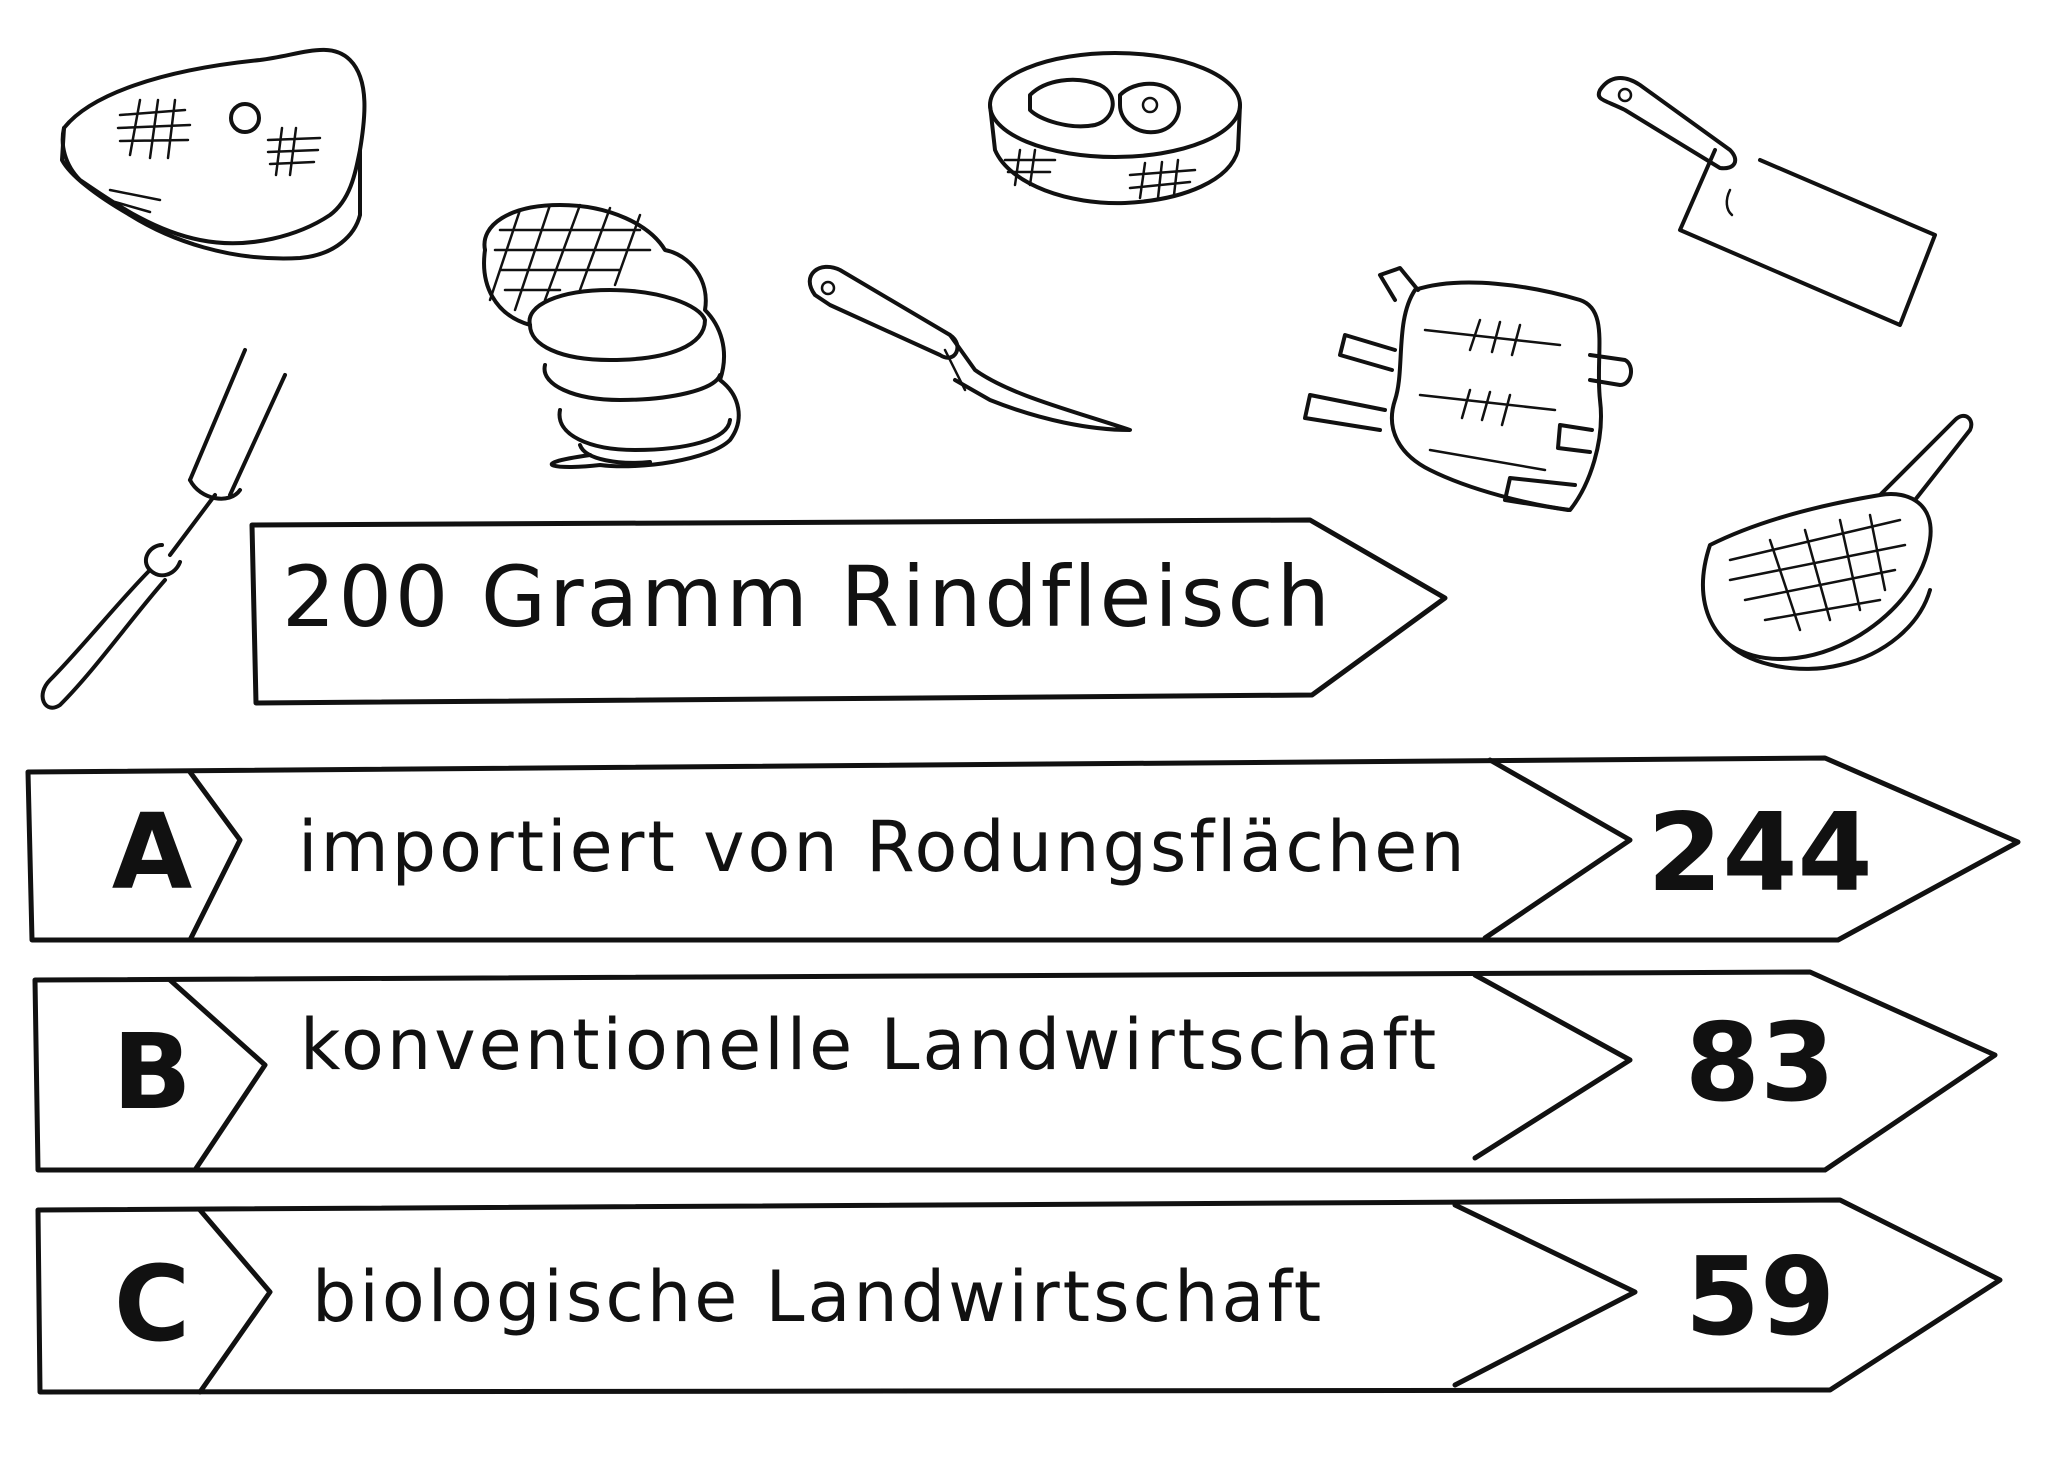  What do you see at coordinates (1760, 1063) in the screenshot?
I see `option-value-b: 83` at bounding box center [1760, 1063].